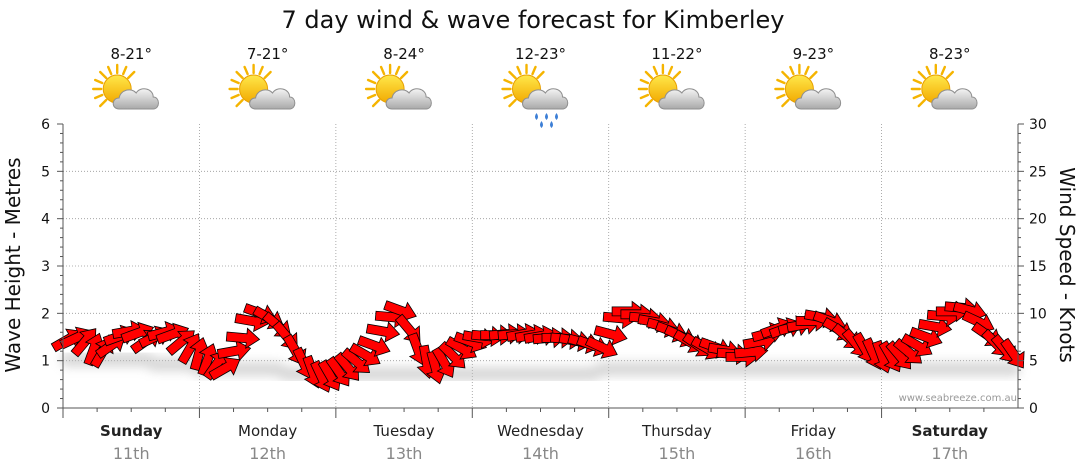 This screenshot has height=475, width=1080. Describe the element at coordinates (676, 431) in the screenshot. I see `day-name: Thursday` at that location.